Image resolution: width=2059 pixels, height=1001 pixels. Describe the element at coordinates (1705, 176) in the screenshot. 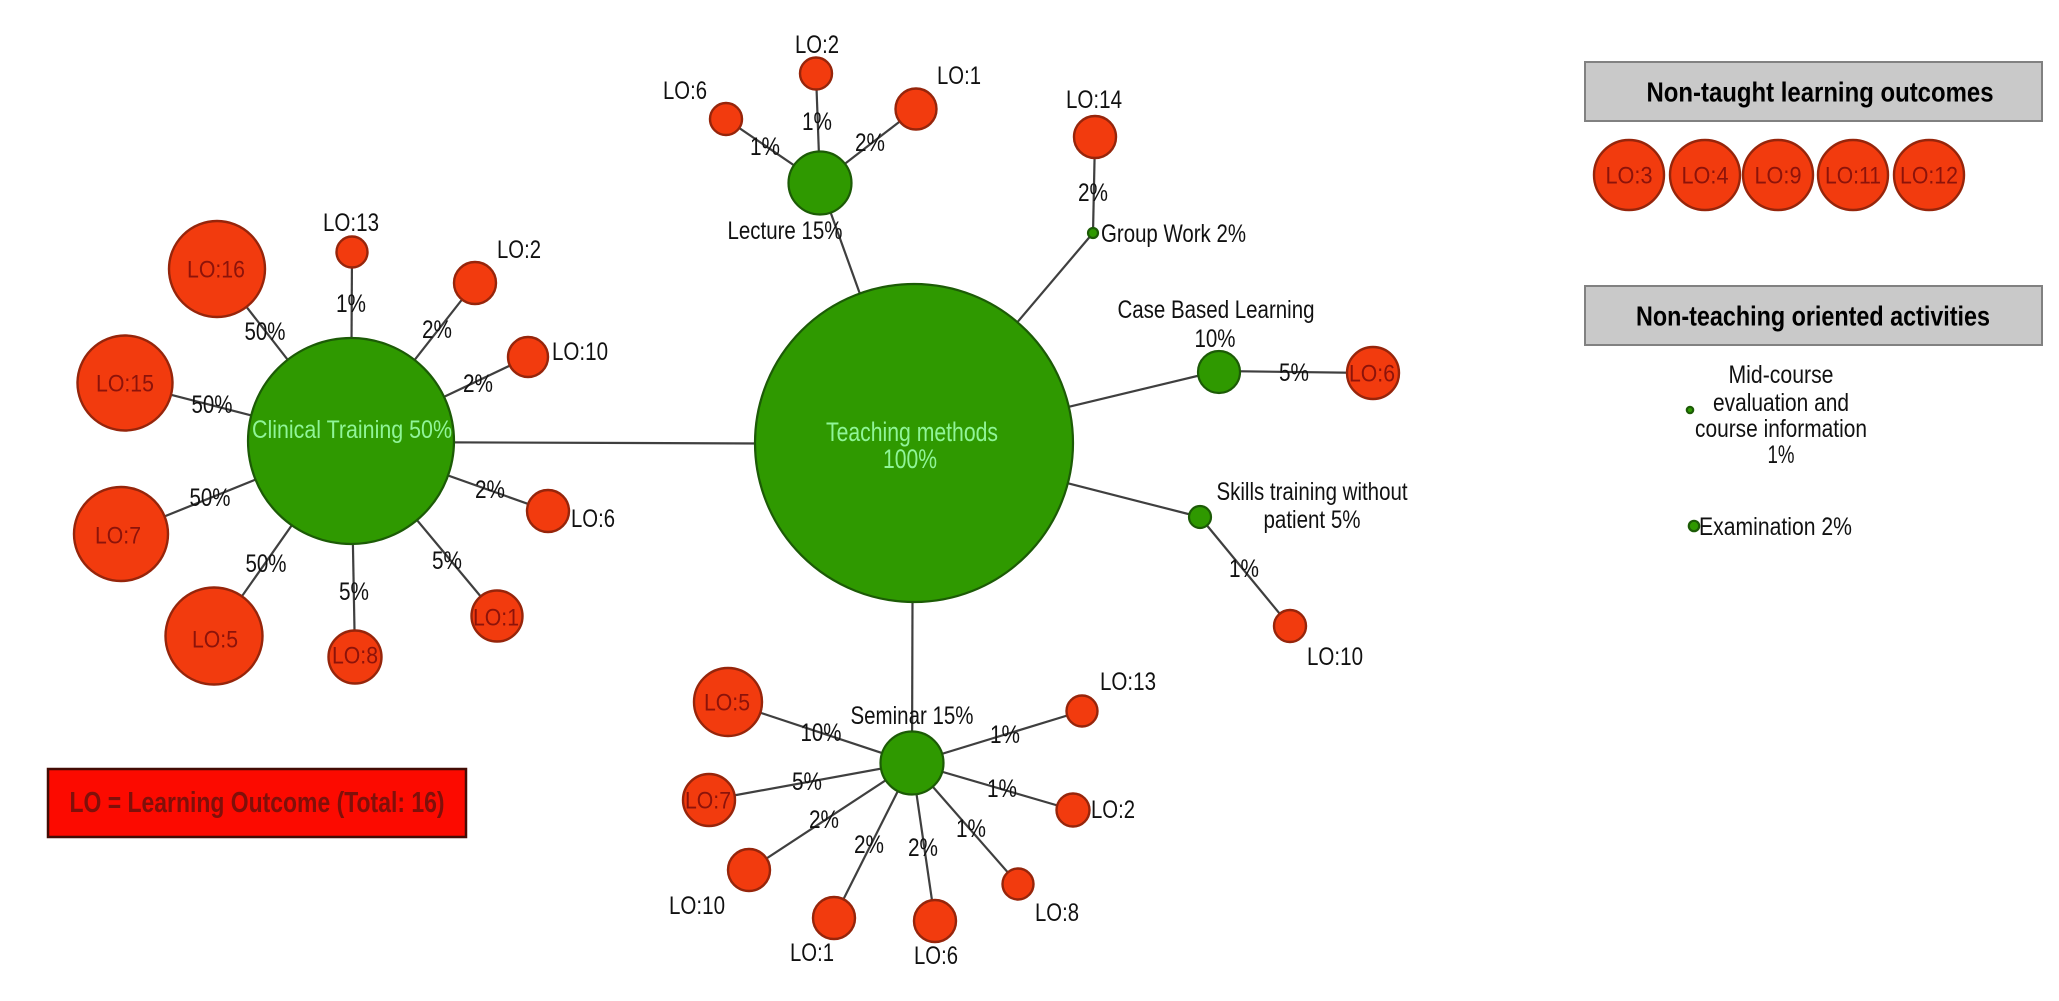

I see `svg-text: LO:4` at that location.